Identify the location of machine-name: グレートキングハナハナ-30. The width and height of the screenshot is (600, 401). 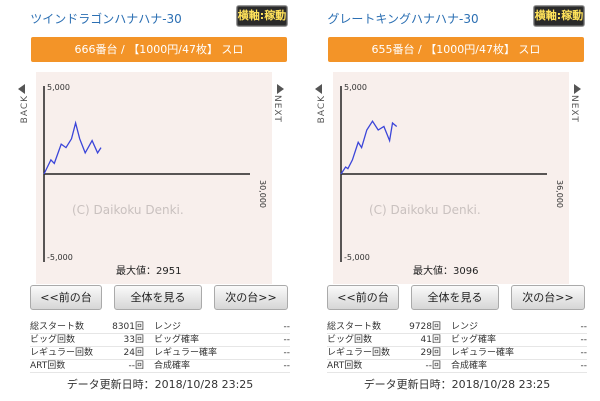
(403, 19).